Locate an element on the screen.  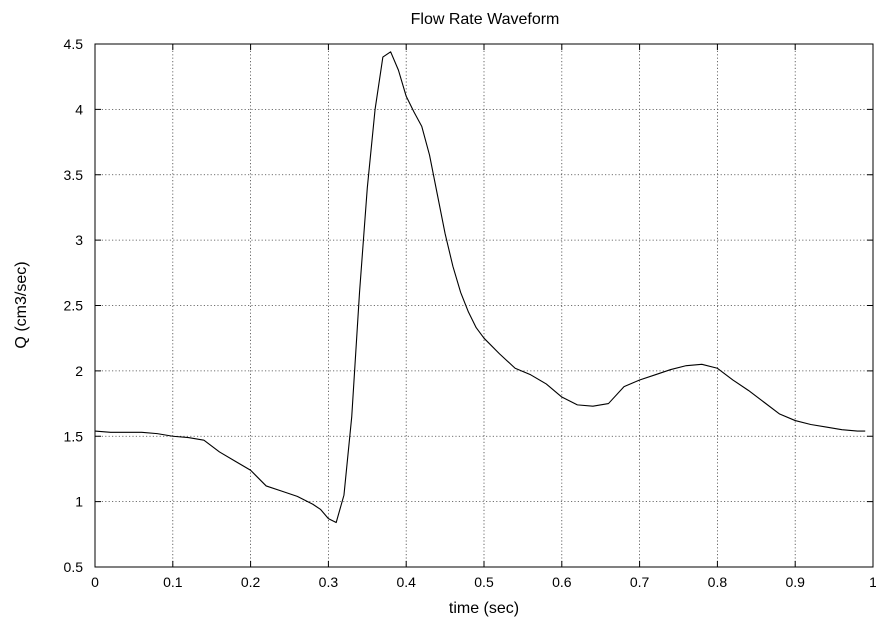
x-tick-label: 0.8 is located at coordinates (718, 582).